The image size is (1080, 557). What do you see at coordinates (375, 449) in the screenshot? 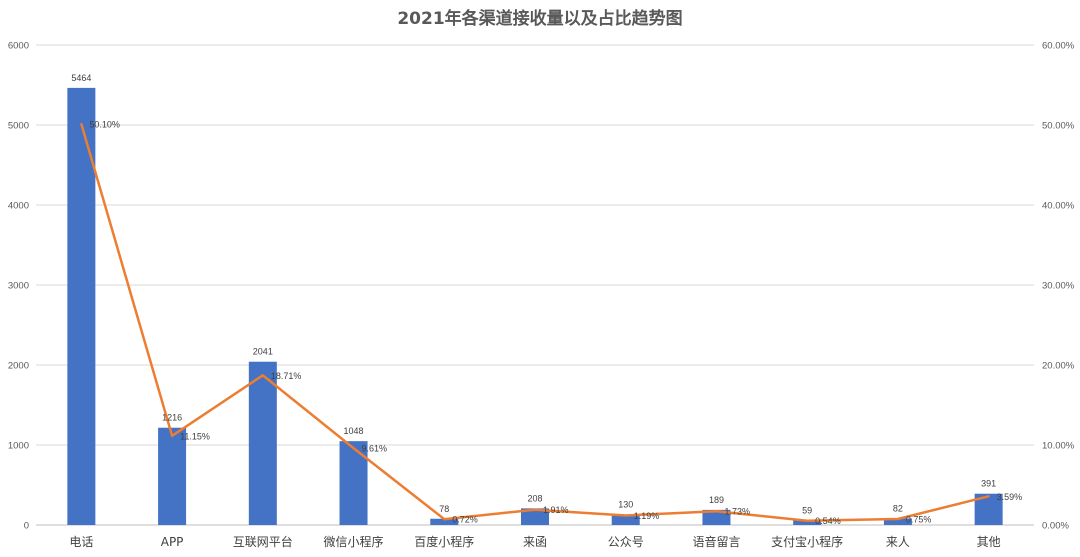
I see `line-percent-label: 9.61%` at bounding box center [375, 449].